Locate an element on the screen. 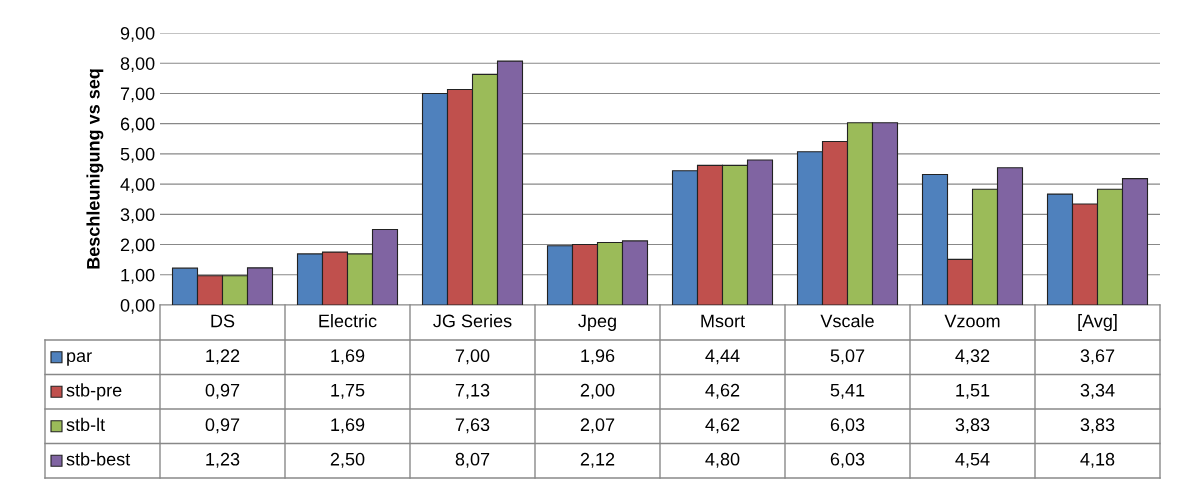 Image resolution: width=1194 pixels, height=479 pixels. data-label: 5,07 is located at coordinates (847, 357).